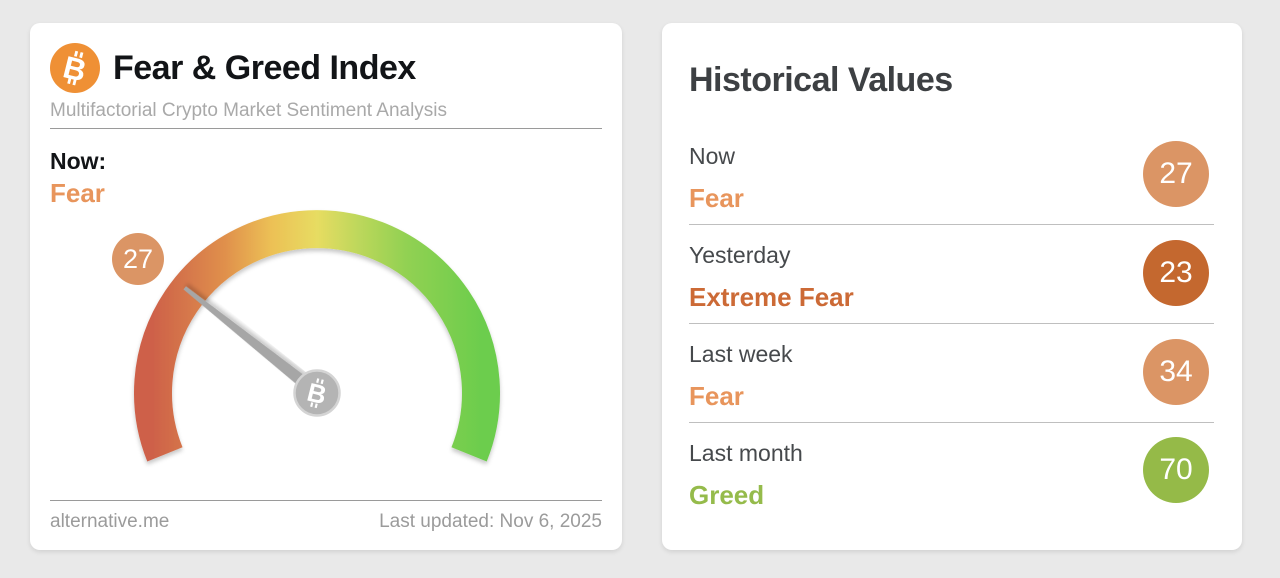 The image size is (1280, 578). I want to click on gauge-value-badge: 27, so click(138, 259).